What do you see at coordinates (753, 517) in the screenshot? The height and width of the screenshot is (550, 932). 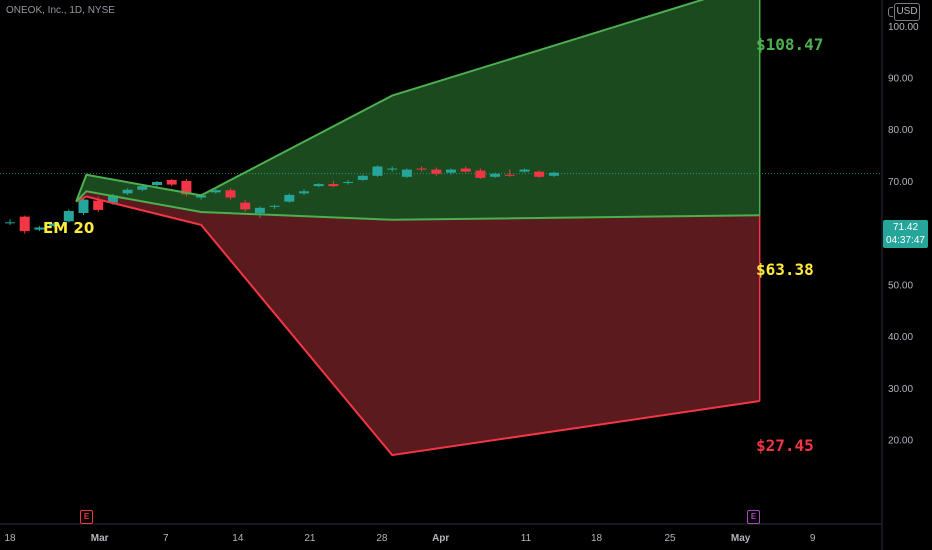 I see `earnings-upcoming-icon: E` at bounding box center [753, 517].